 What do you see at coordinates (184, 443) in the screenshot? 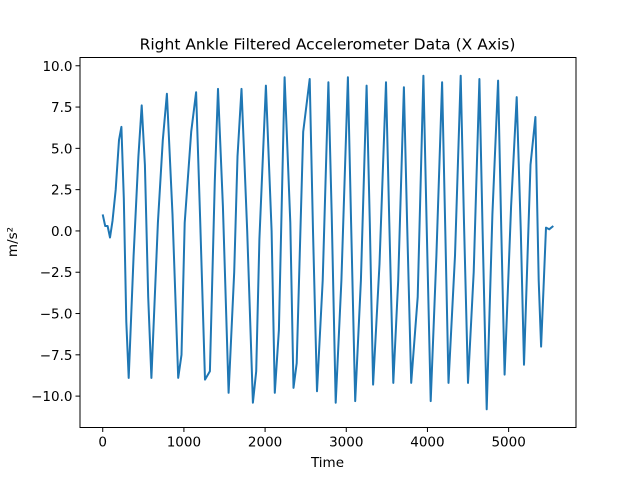
I see `x-tick-label: 1000` at bounding box center [184, 443].